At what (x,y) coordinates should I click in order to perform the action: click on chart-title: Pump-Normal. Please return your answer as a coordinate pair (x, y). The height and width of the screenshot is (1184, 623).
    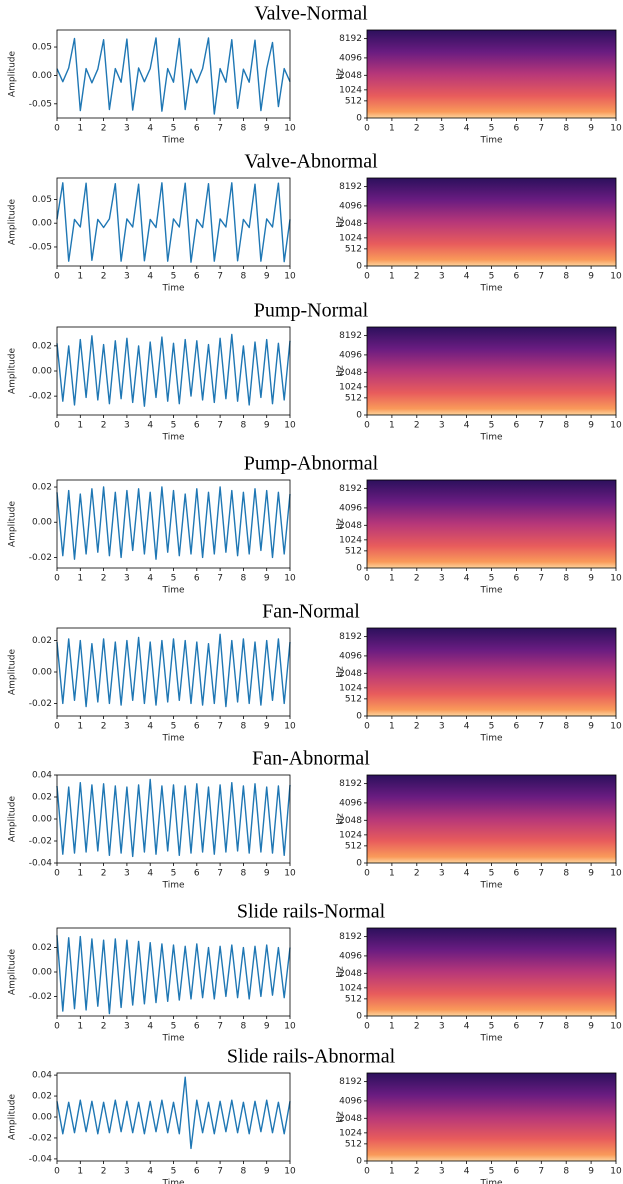
    Looking at the image, I should click on (311, 311).